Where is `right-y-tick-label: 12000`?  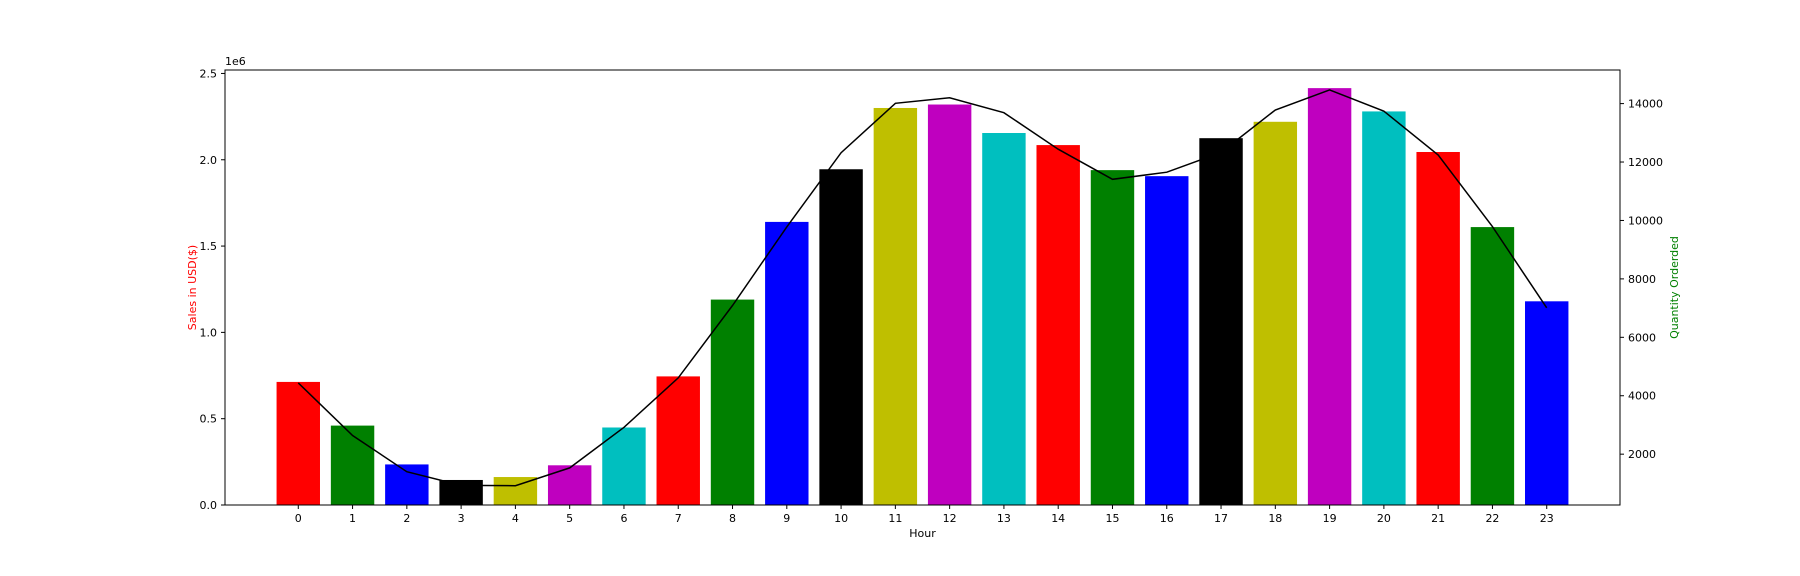
right-y-tick-label: 12000 is located at coordinates (1645, 162).